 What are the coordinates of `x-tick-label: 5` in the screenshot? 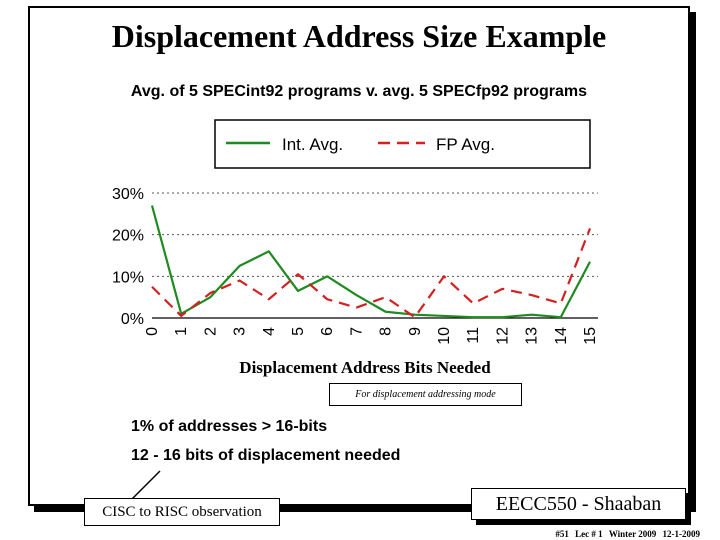 It's located at (298, 331).